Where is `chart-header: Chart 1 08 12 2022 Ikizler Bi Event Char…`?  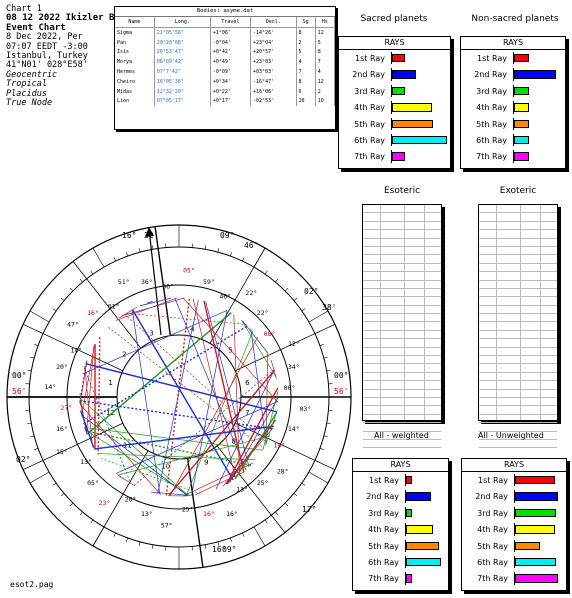 chart-header: Chart 1 08 12 2022 Ikizler Bi Event Char… is located at coordinates (71, 56).